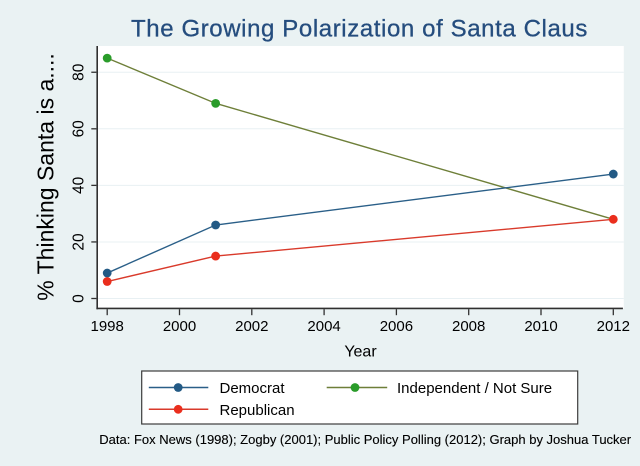 The width and height of the screenshot is (640, 466). Describe the element at coordinates (359, 29) in the screenshot. I see `svg-text:The Growing Polarization of Sa: The Growing Polarization of Santa Claus` at that location.